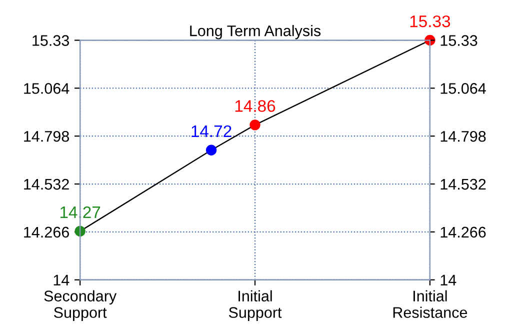 This screenshot has height=330, width=510. I want to click on data-label: 14.72, so click(212, 131).